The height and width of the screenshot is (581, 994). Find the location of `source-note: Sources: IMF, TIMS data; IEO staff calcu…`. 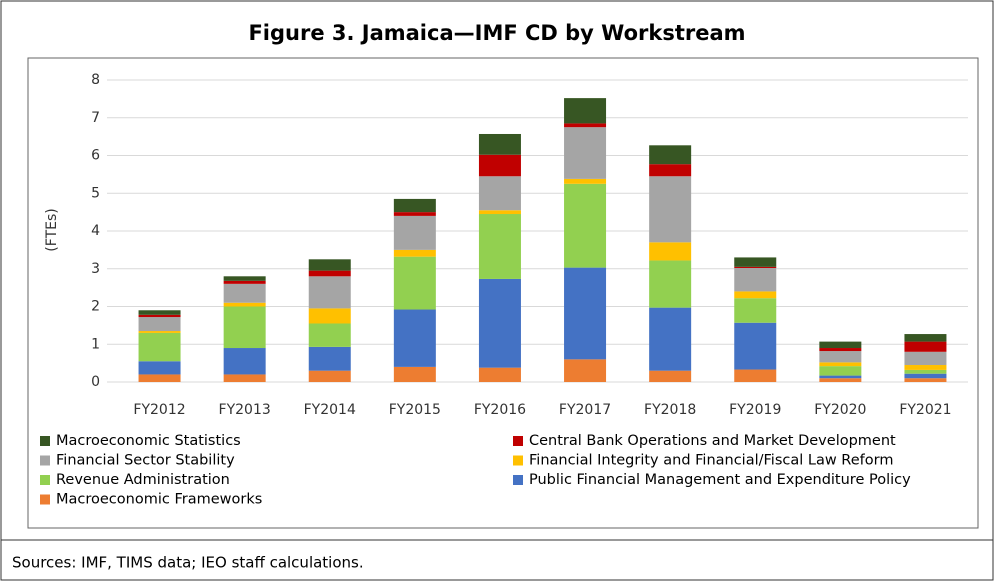

source-note: Sources: IMF, TIMS data; IEO staff calcu… is located at coordinates (188, 563).